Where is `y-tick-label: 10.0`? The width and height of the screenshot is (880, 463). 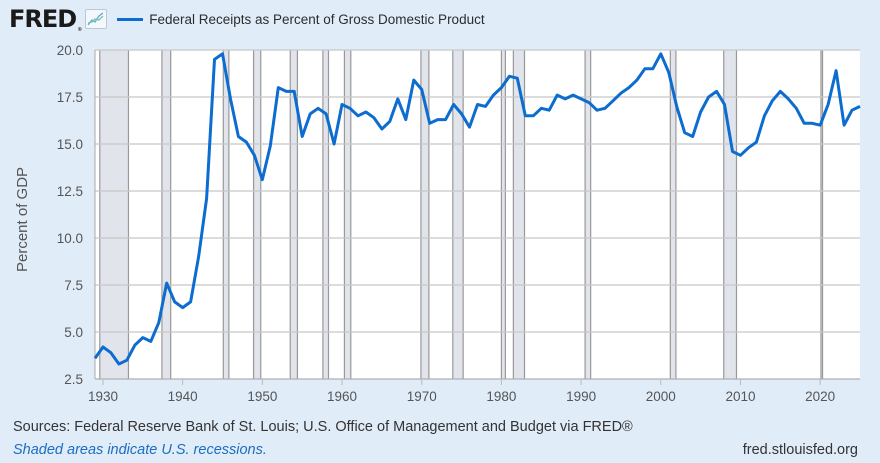 y-tick-label: 10.0 is located at coordinates (70, 238).